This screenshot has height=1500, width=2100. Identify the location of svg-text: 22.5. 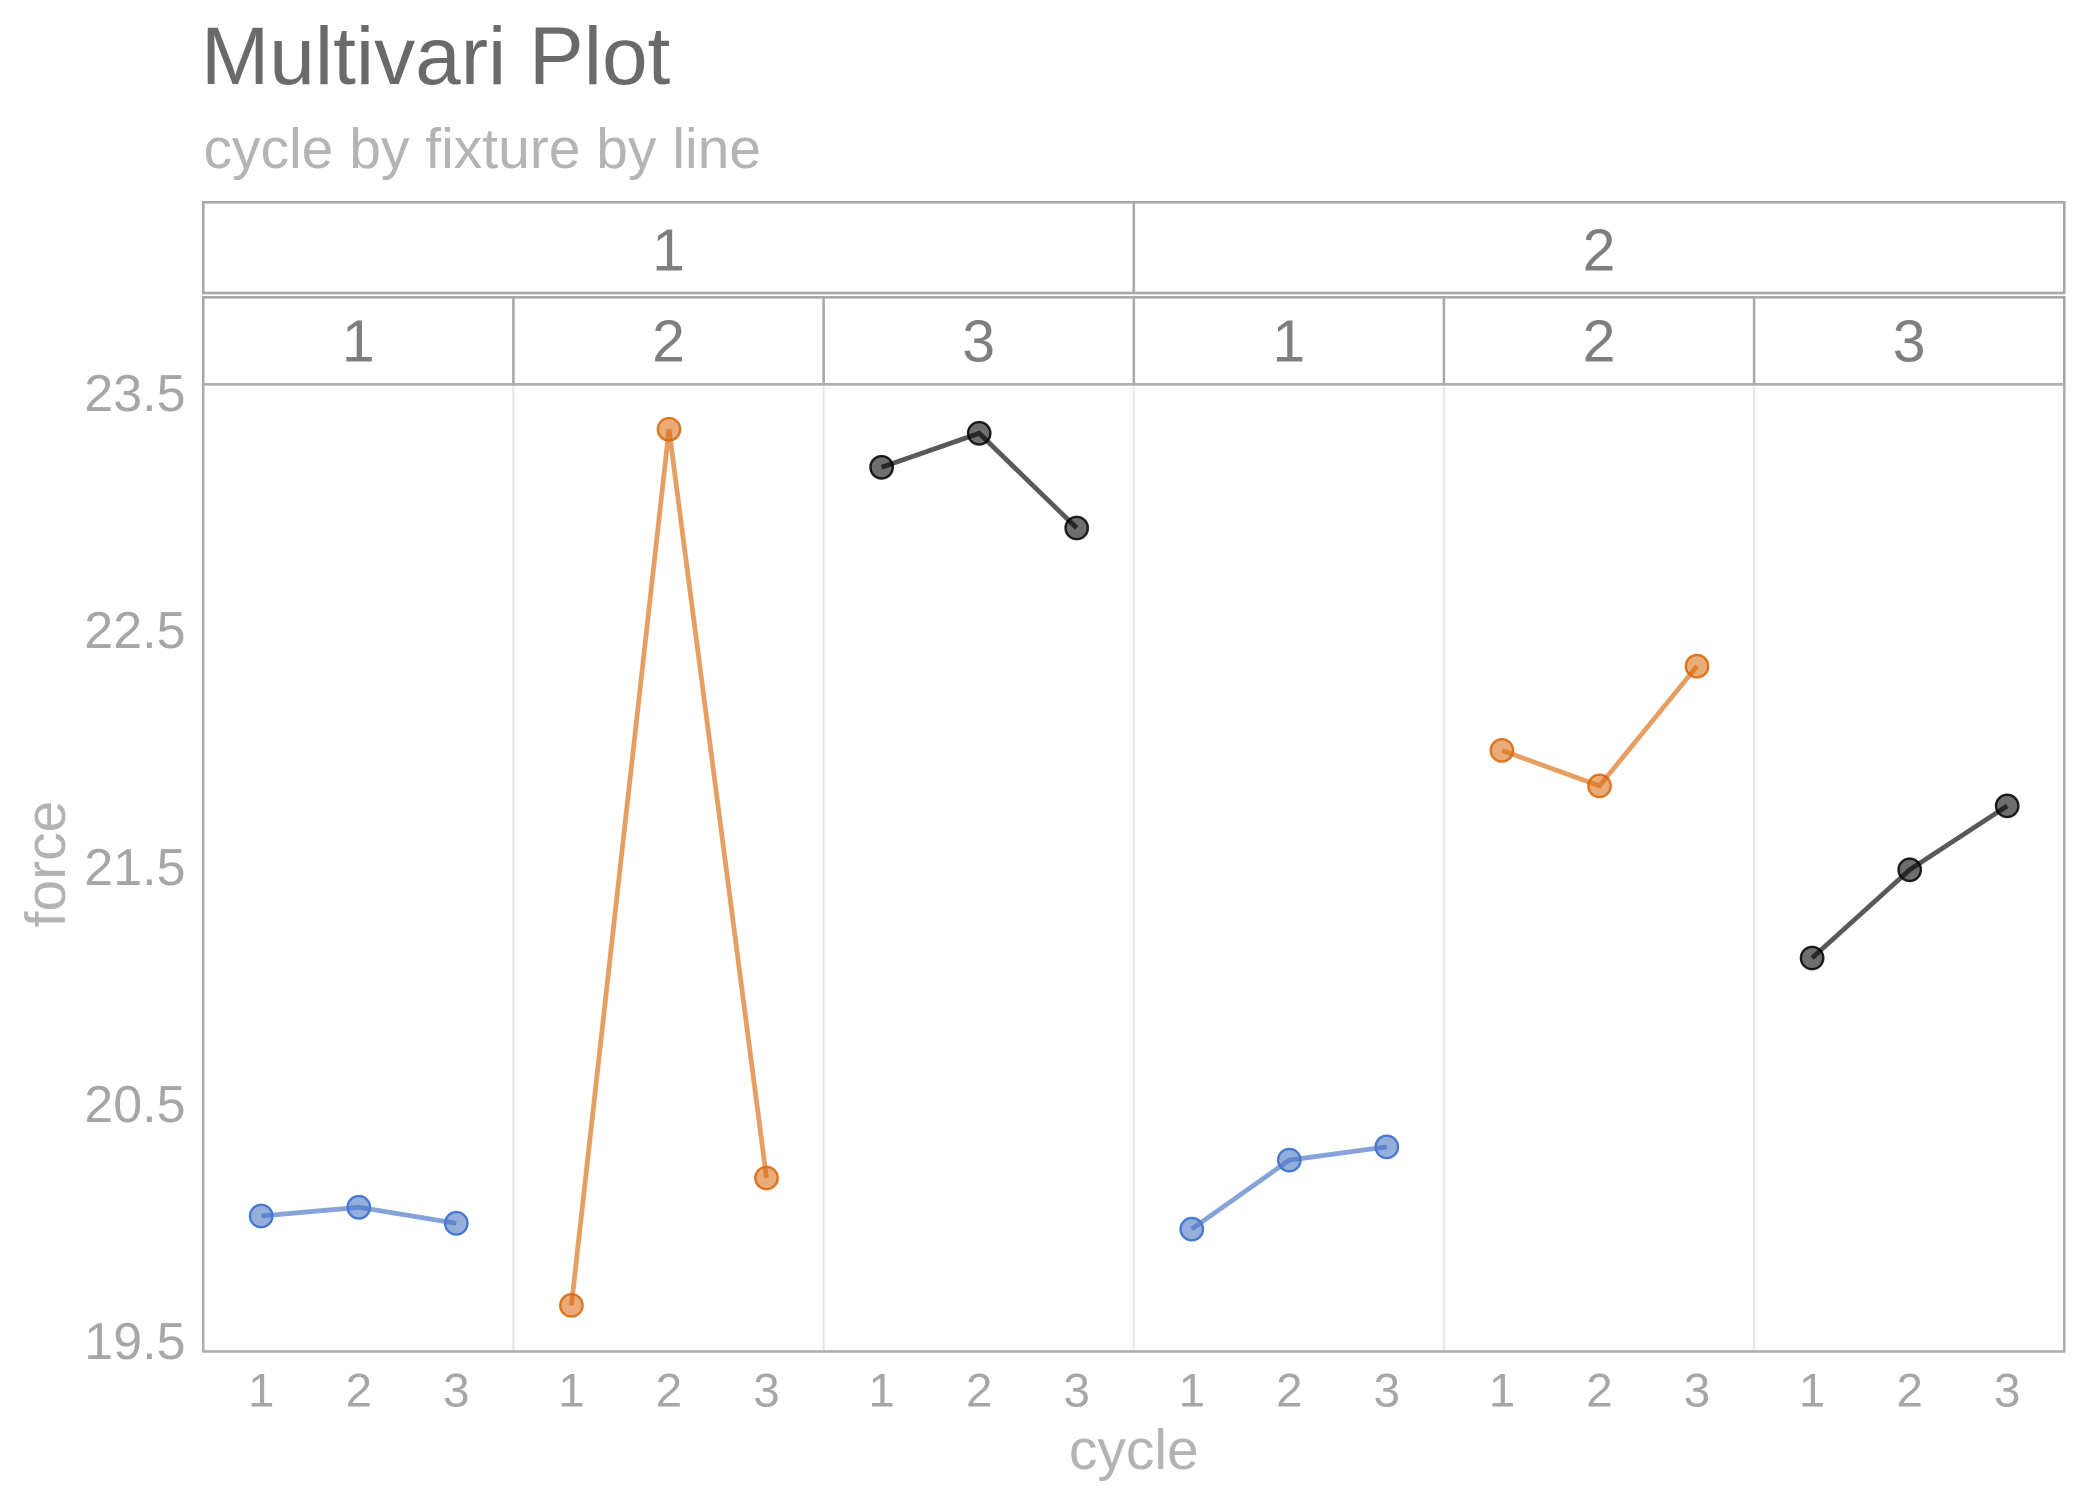
(134, 631).